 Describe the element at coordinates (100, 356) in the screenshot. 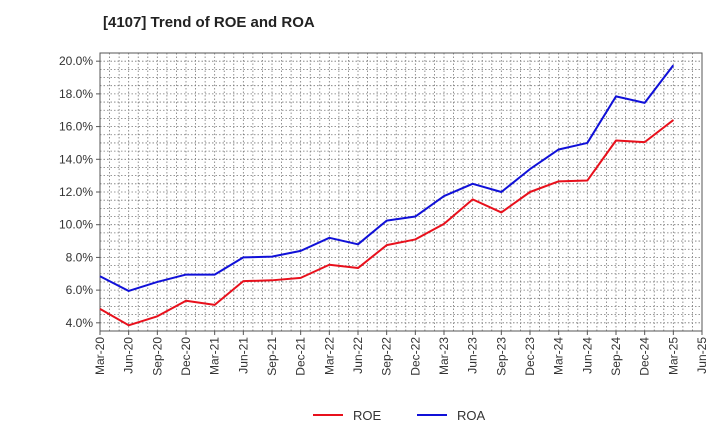

I see `x-tick-label: Mar-20` at that location.